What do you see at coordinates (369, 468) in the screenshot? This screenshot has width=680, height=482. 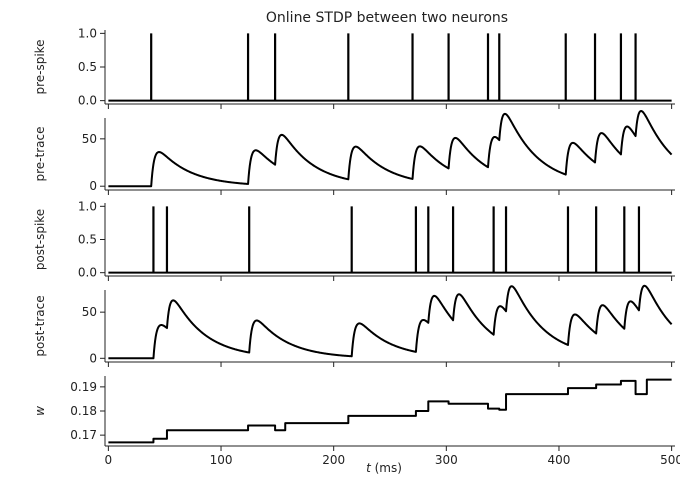 I see `x-axis-label-variable: t` at bounding box center [369, 468].